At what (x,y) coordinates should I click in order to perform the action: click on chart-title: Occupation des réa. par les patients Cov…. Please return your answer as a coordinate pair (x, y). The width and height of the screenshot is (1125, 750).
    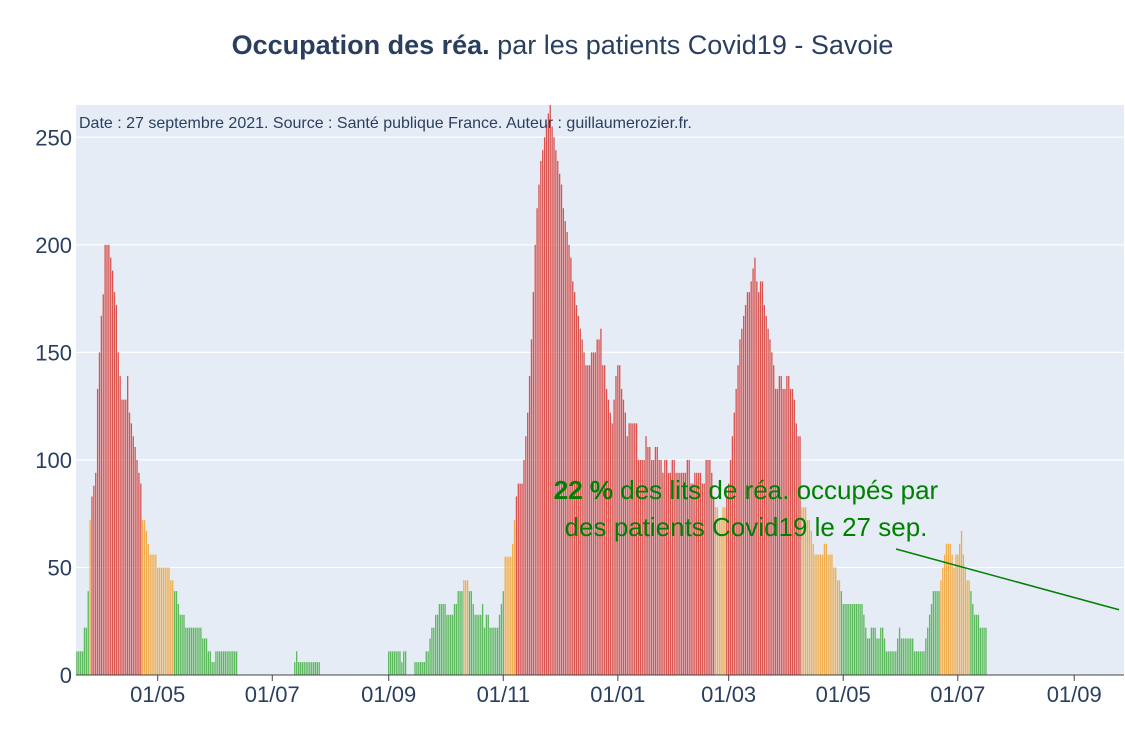
    Looking at the image, I should click on (562, 45).